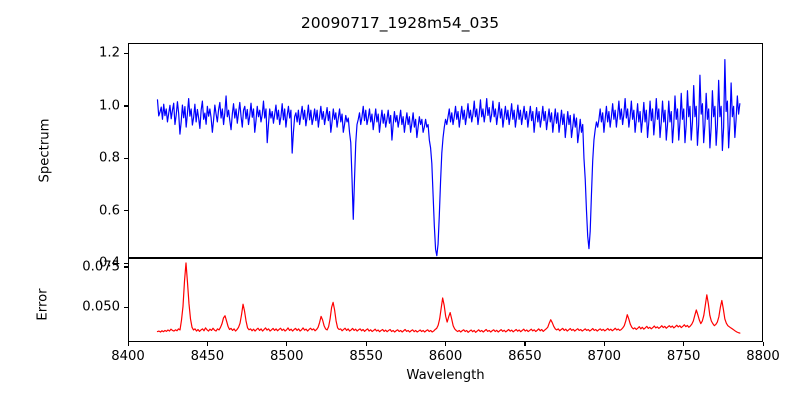  I want to click on error-plot-area, so click(448, 298).